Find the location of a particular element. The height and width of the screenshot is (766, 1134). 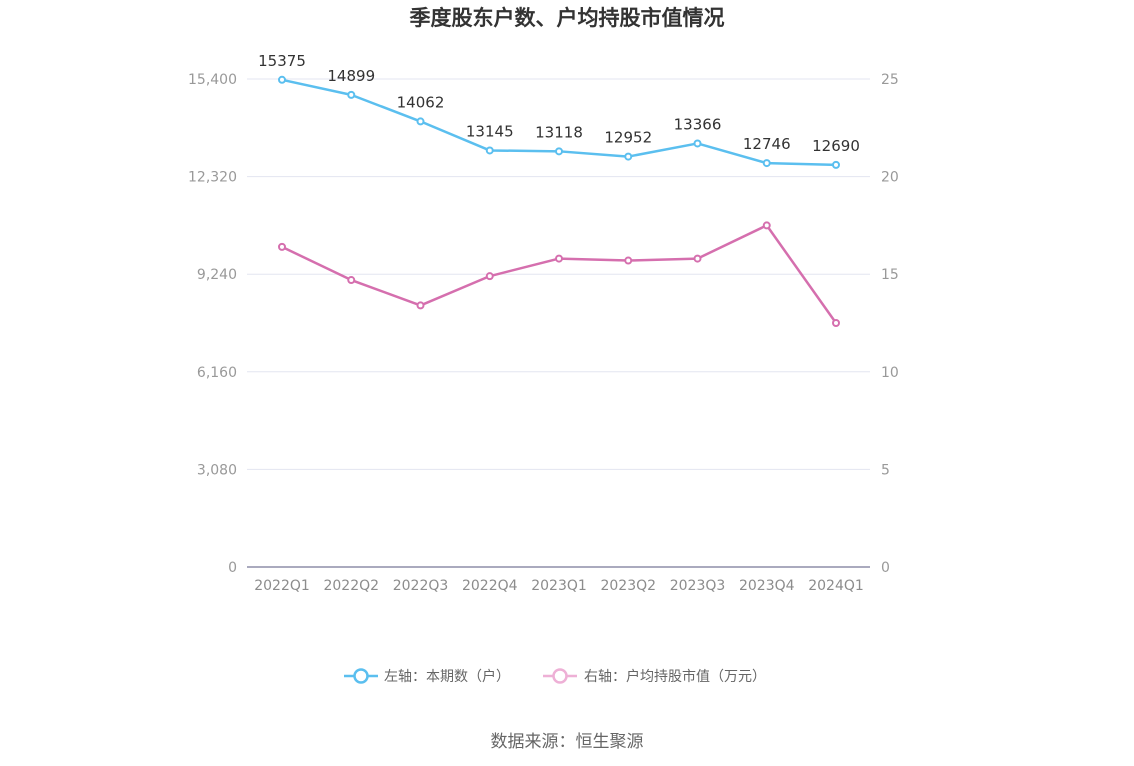

legend-label-right: 右轴：户均持股市值（万元） is located at coordinates (675, 676).